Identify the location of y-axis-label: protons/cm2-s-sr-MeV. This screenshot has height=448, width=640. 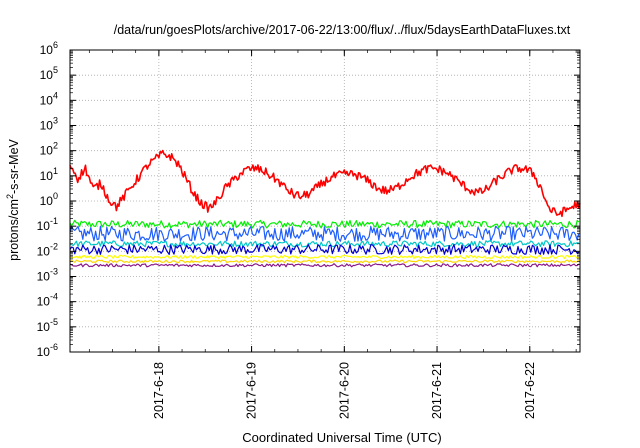
(13, 199).